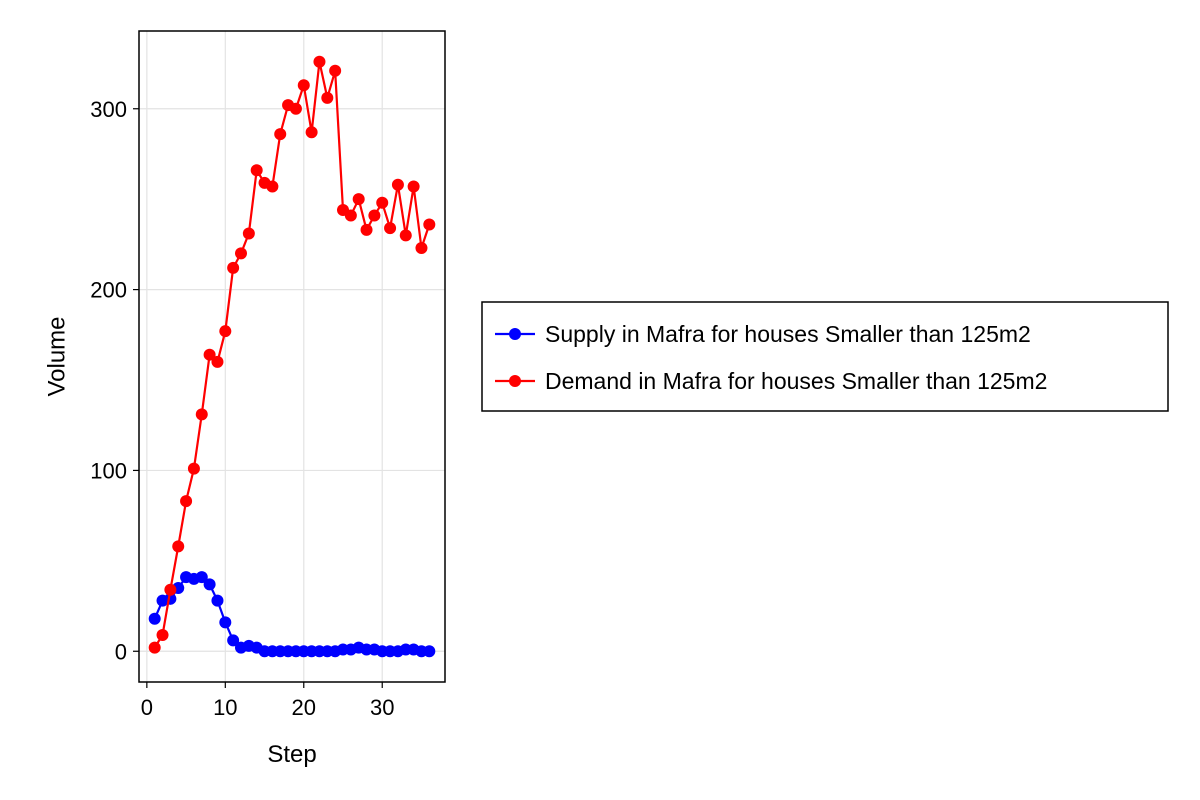 The width and height of the screenshot is (1200, 800). I want to click on y-tick-label: 100, so click(108, 470).